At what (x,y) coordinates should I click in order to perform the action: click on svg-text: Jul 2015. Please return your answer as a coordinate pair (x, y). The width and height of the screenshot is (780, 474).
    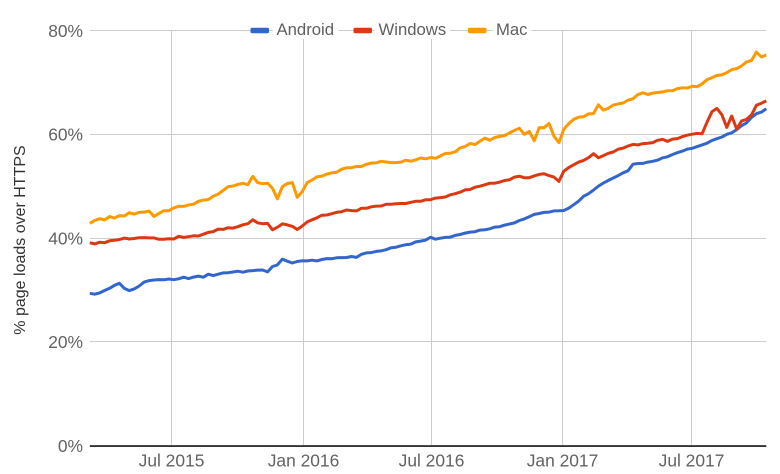
    Looking at the image, I should click on (172, 461).